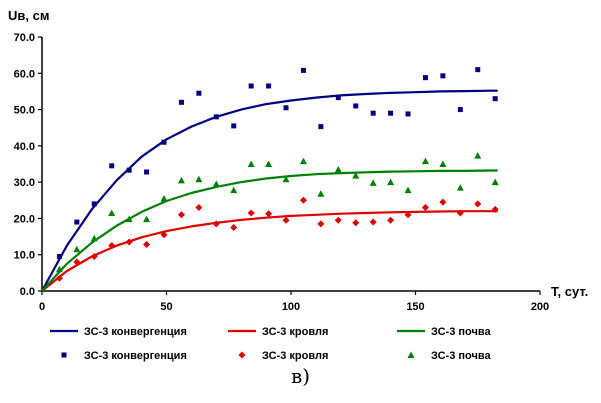  What do you see at coordinates (28, 165) in the screenshot?
I see `y-axis-ticks: 0.0 10.0 20.0 30.0 40.0 50.0 60.0 70.0` at bounding box center [28, 165].